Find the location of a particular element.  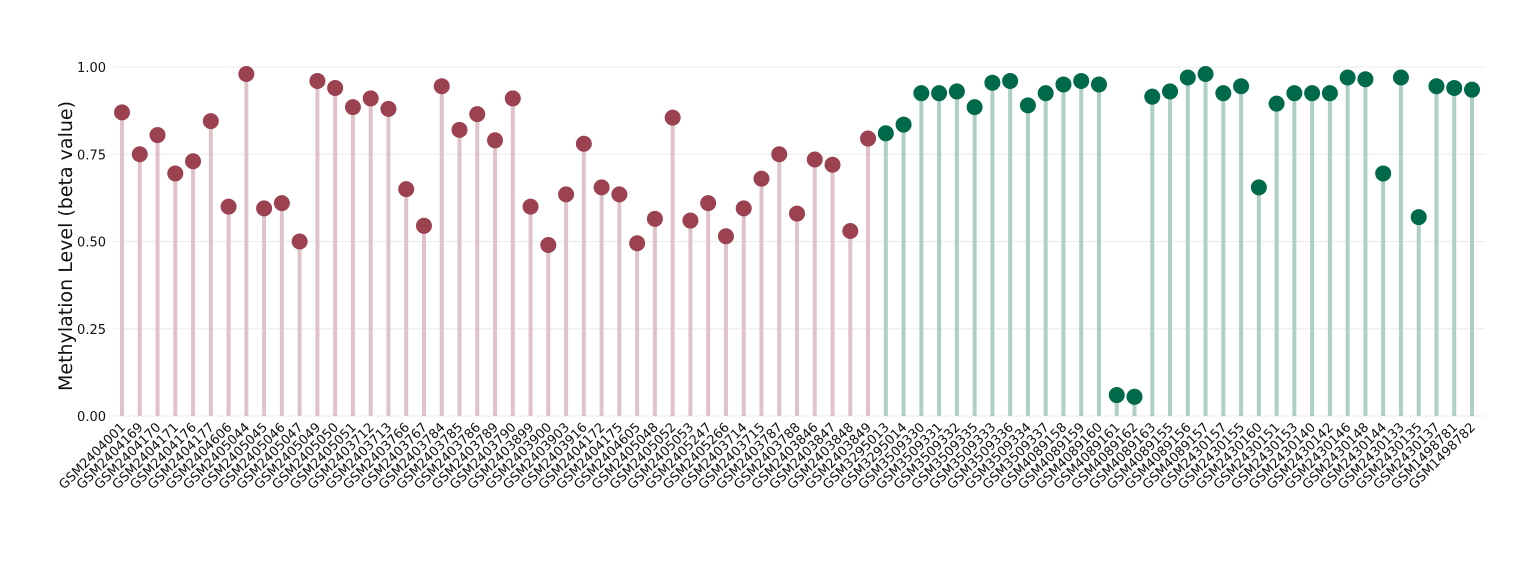

y-tick-label: 0.75 is located at coordinates (91, 155).